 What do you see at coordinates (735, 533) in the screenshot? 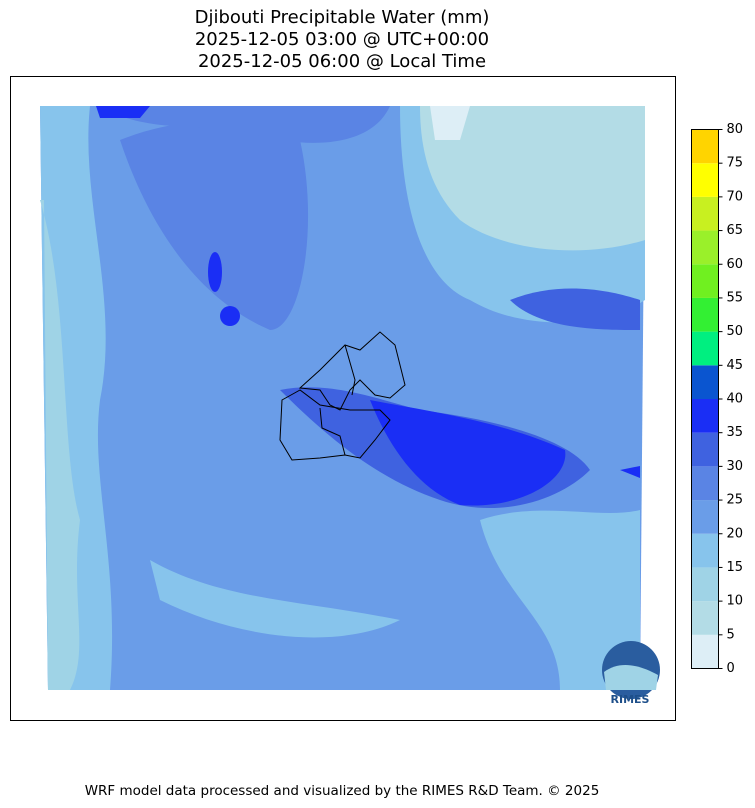
I see `colorbar-tick-label: 20` at bounding box center [735, 533].